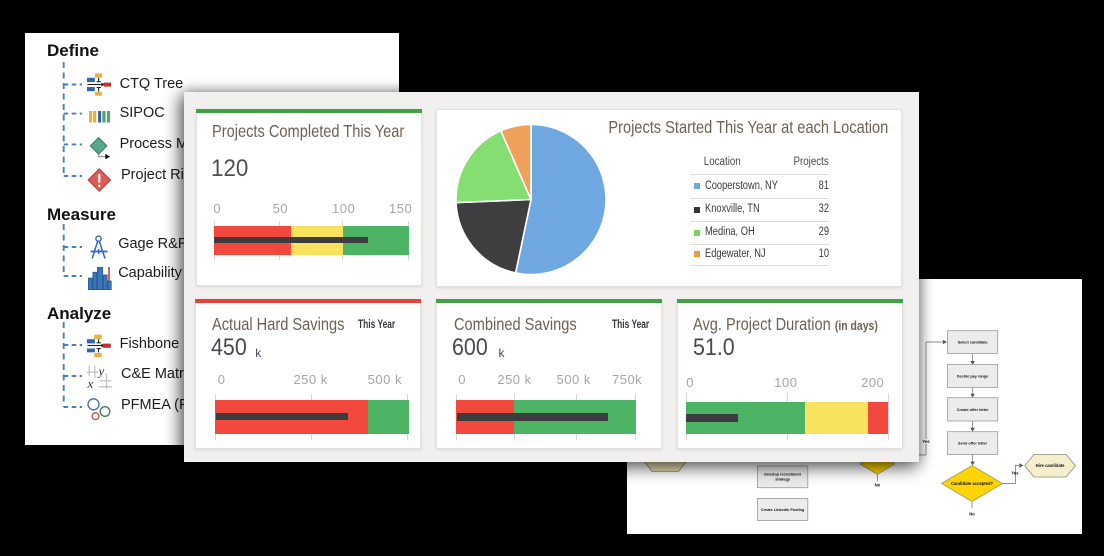  What do you see at coordinates (973, 343) in the screenshot?
I see `svg-text: Select candidate` at bounding box center [973, 343].